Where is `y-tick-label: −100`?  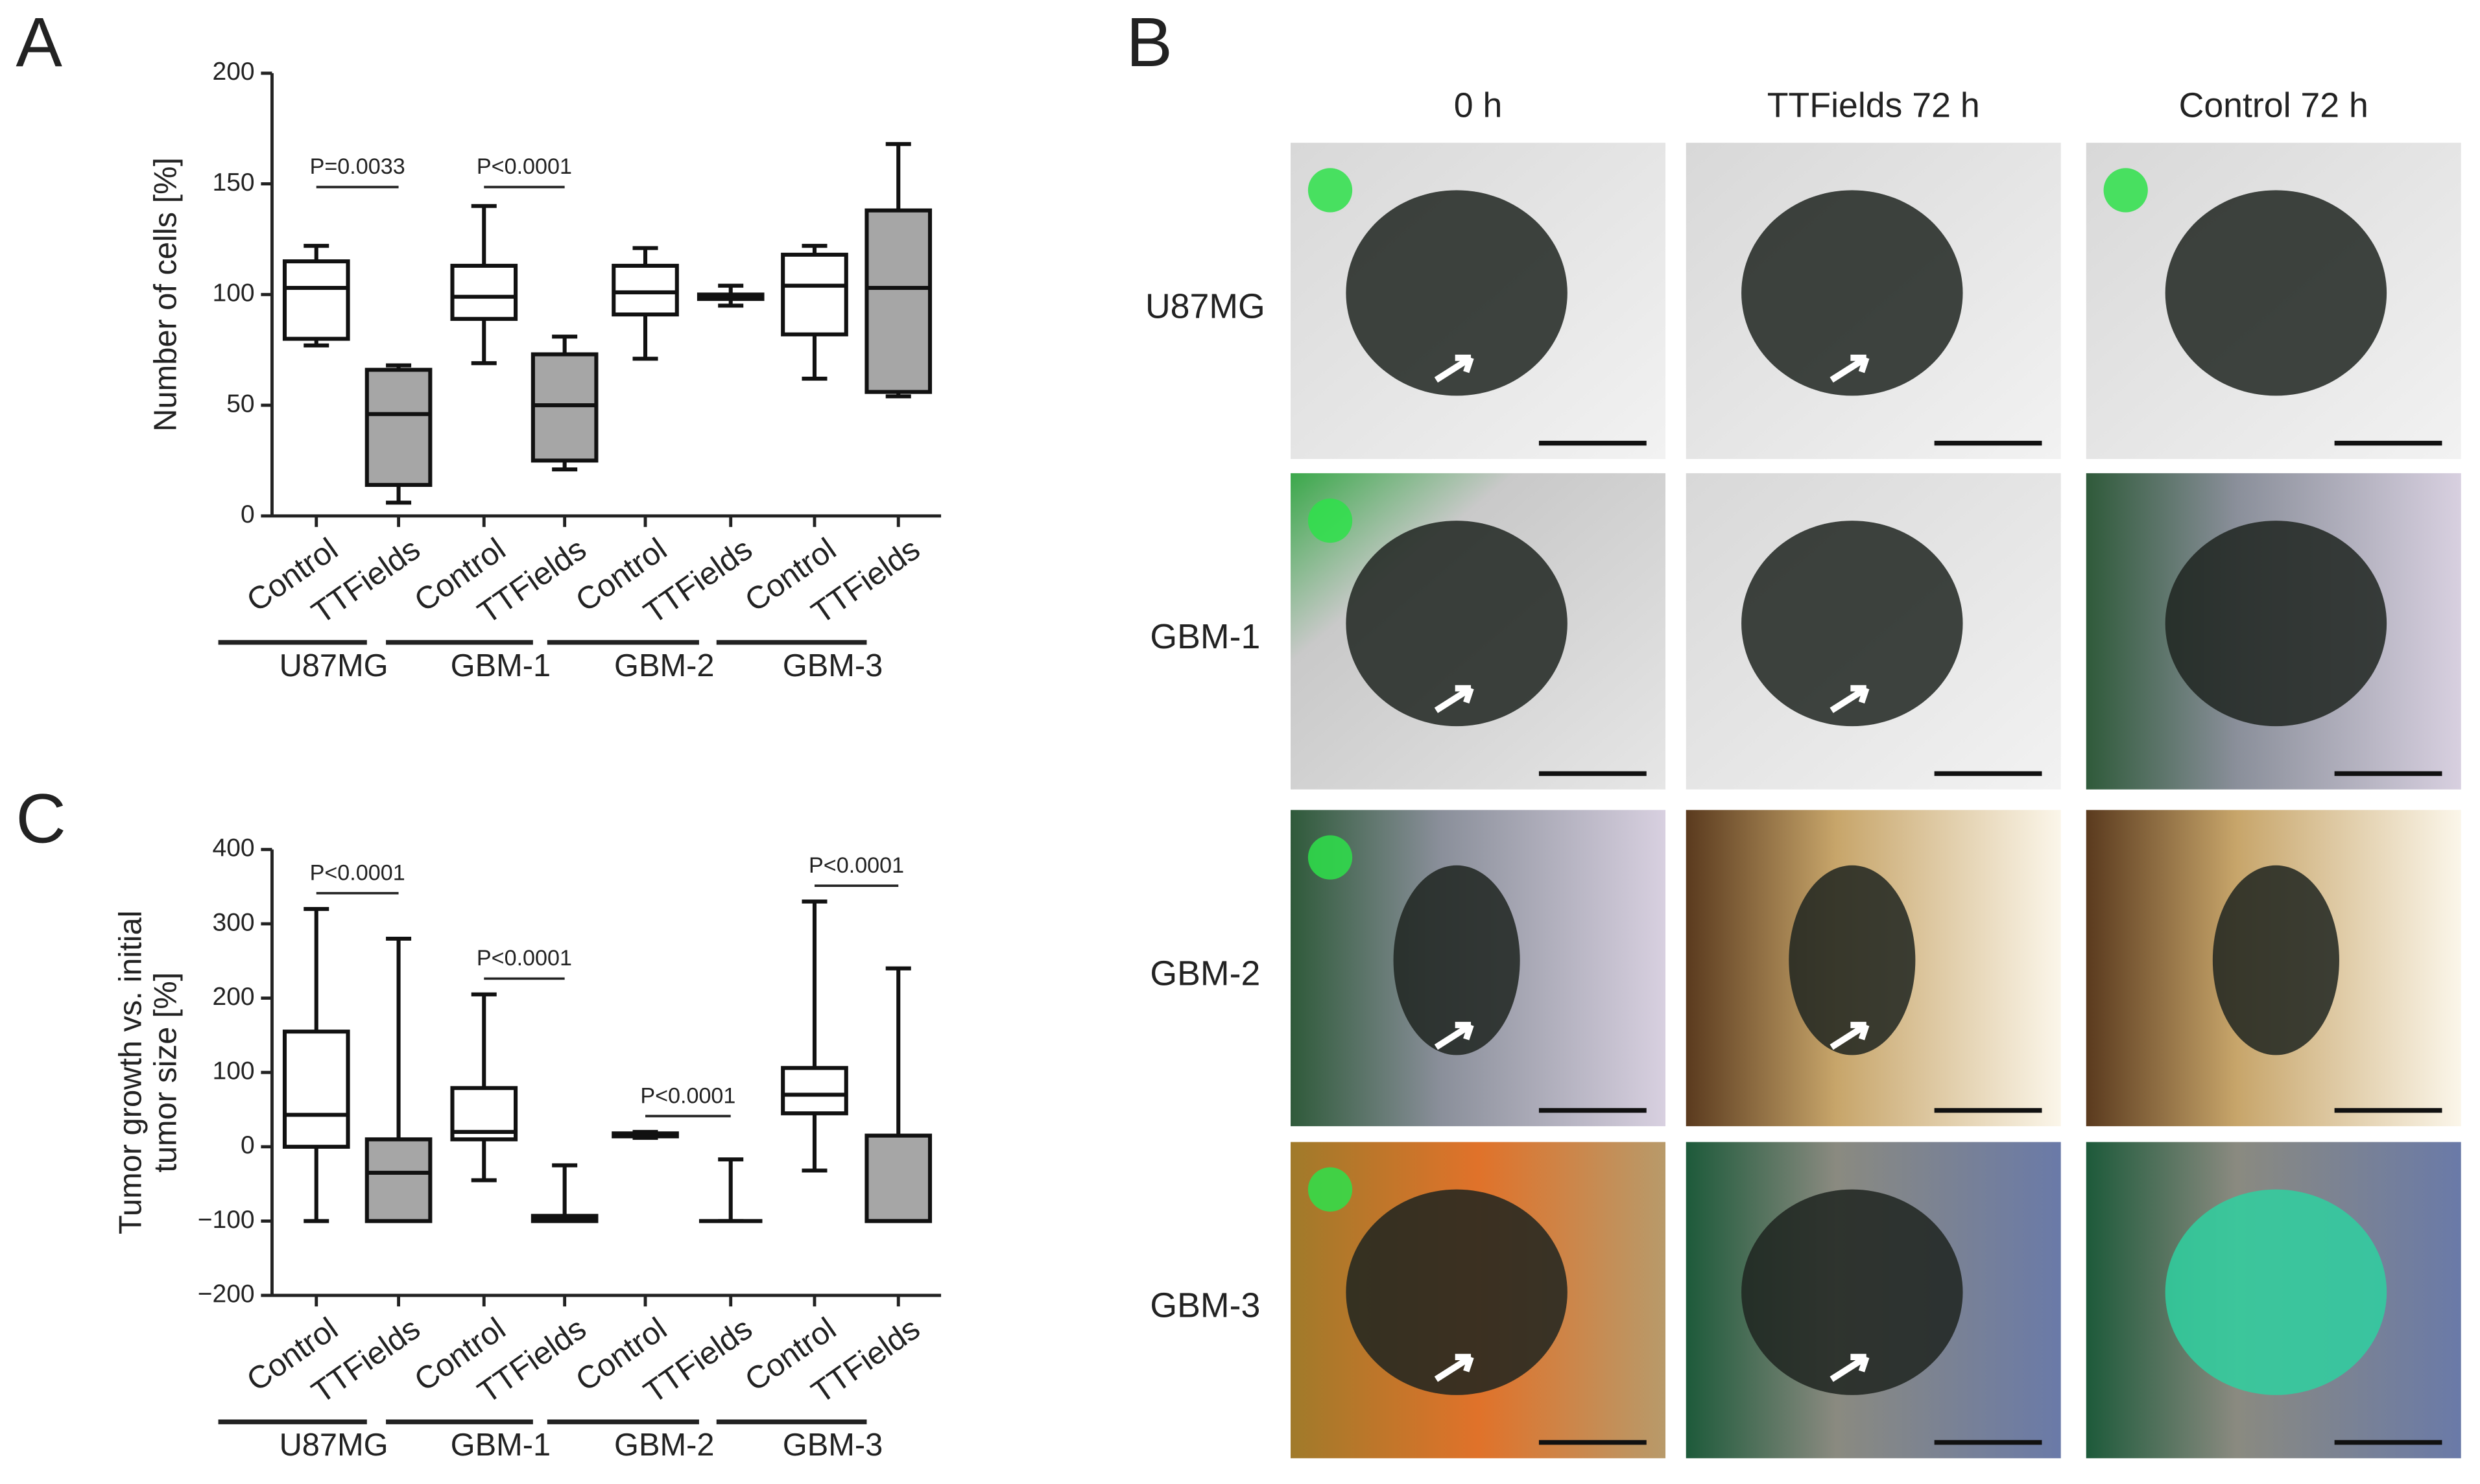 y-tick-label: −100 is located at coordinates (226, 1220).